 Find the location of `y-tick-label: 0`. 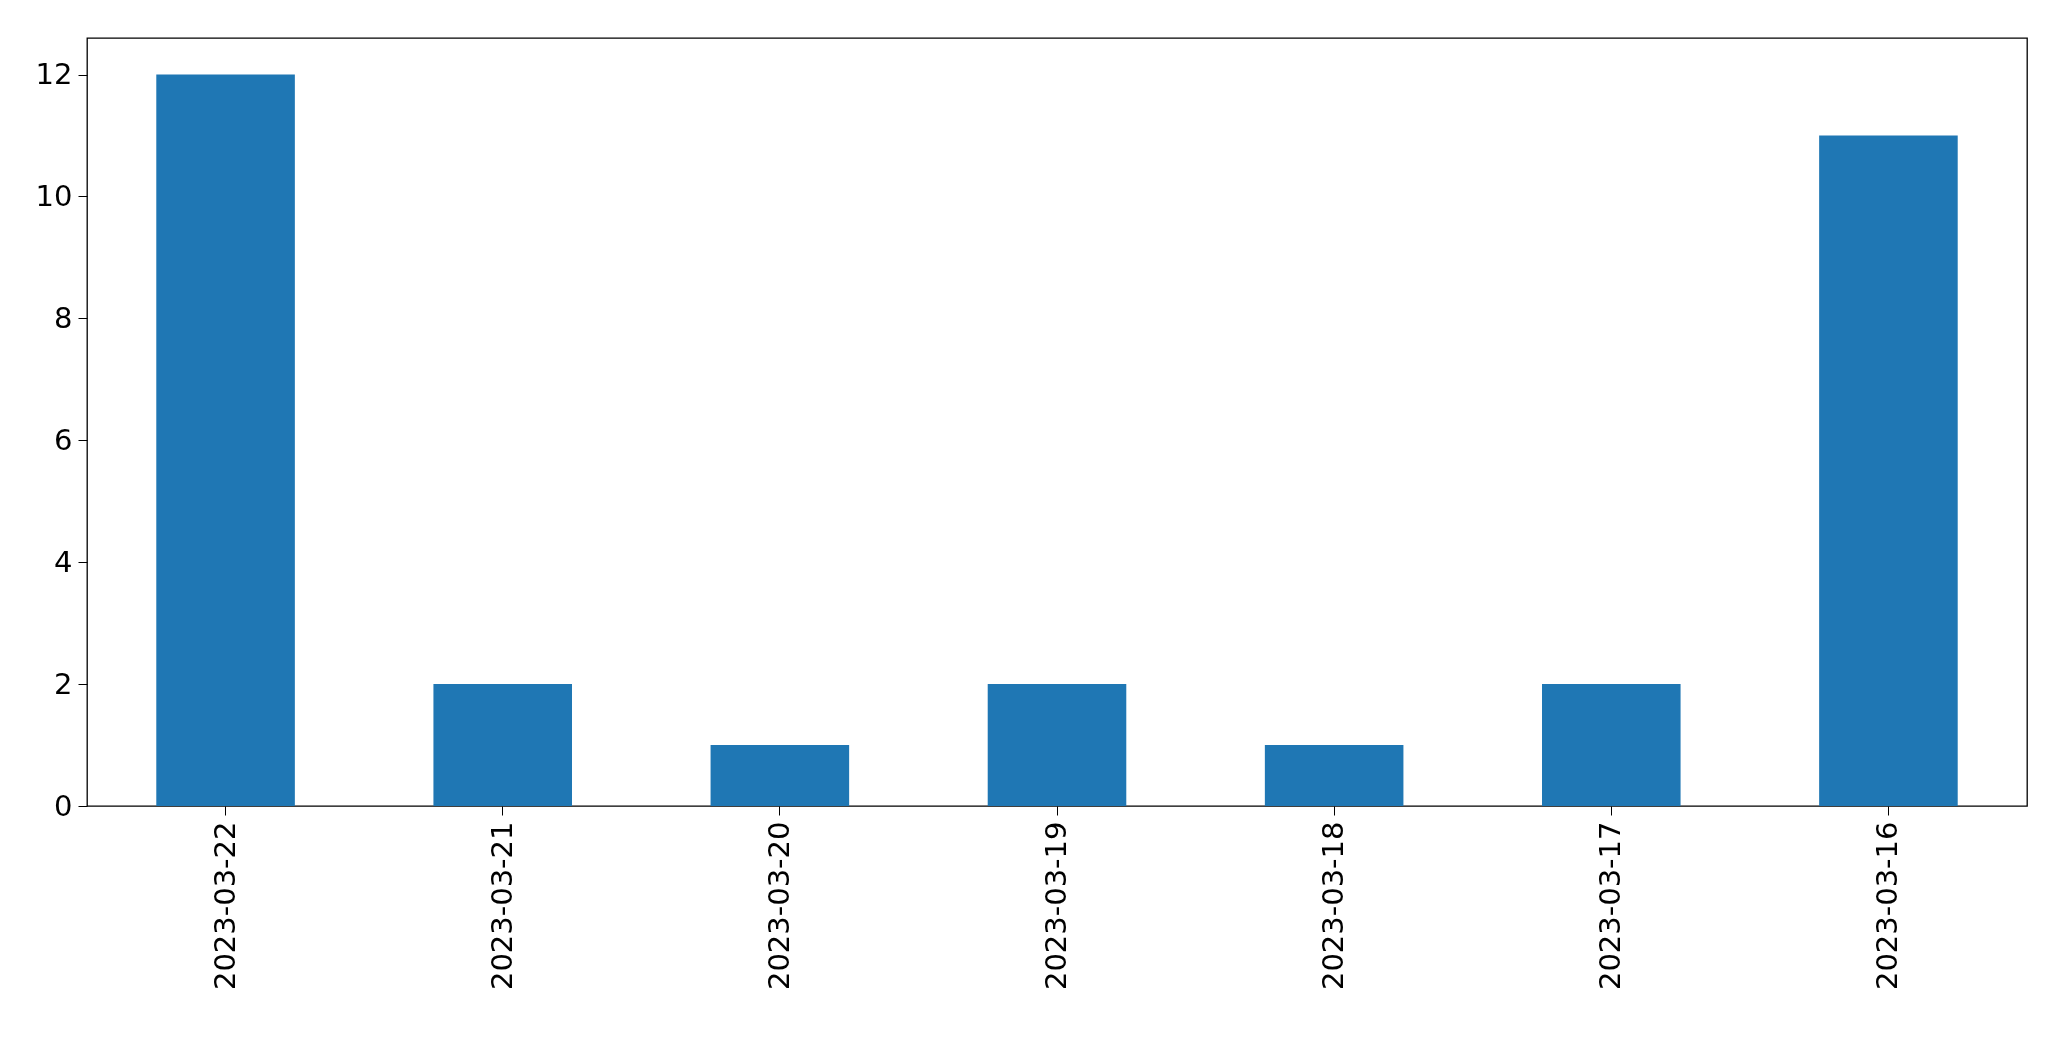

y-tick-label: 0 is located at coordinates (63, 805).